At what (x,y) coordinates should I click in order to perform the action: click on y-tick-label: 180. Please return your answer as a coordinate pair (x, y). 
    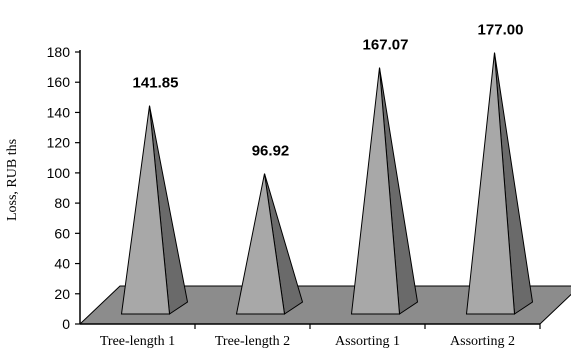
    Looking at the image, I should click on (59, 52).